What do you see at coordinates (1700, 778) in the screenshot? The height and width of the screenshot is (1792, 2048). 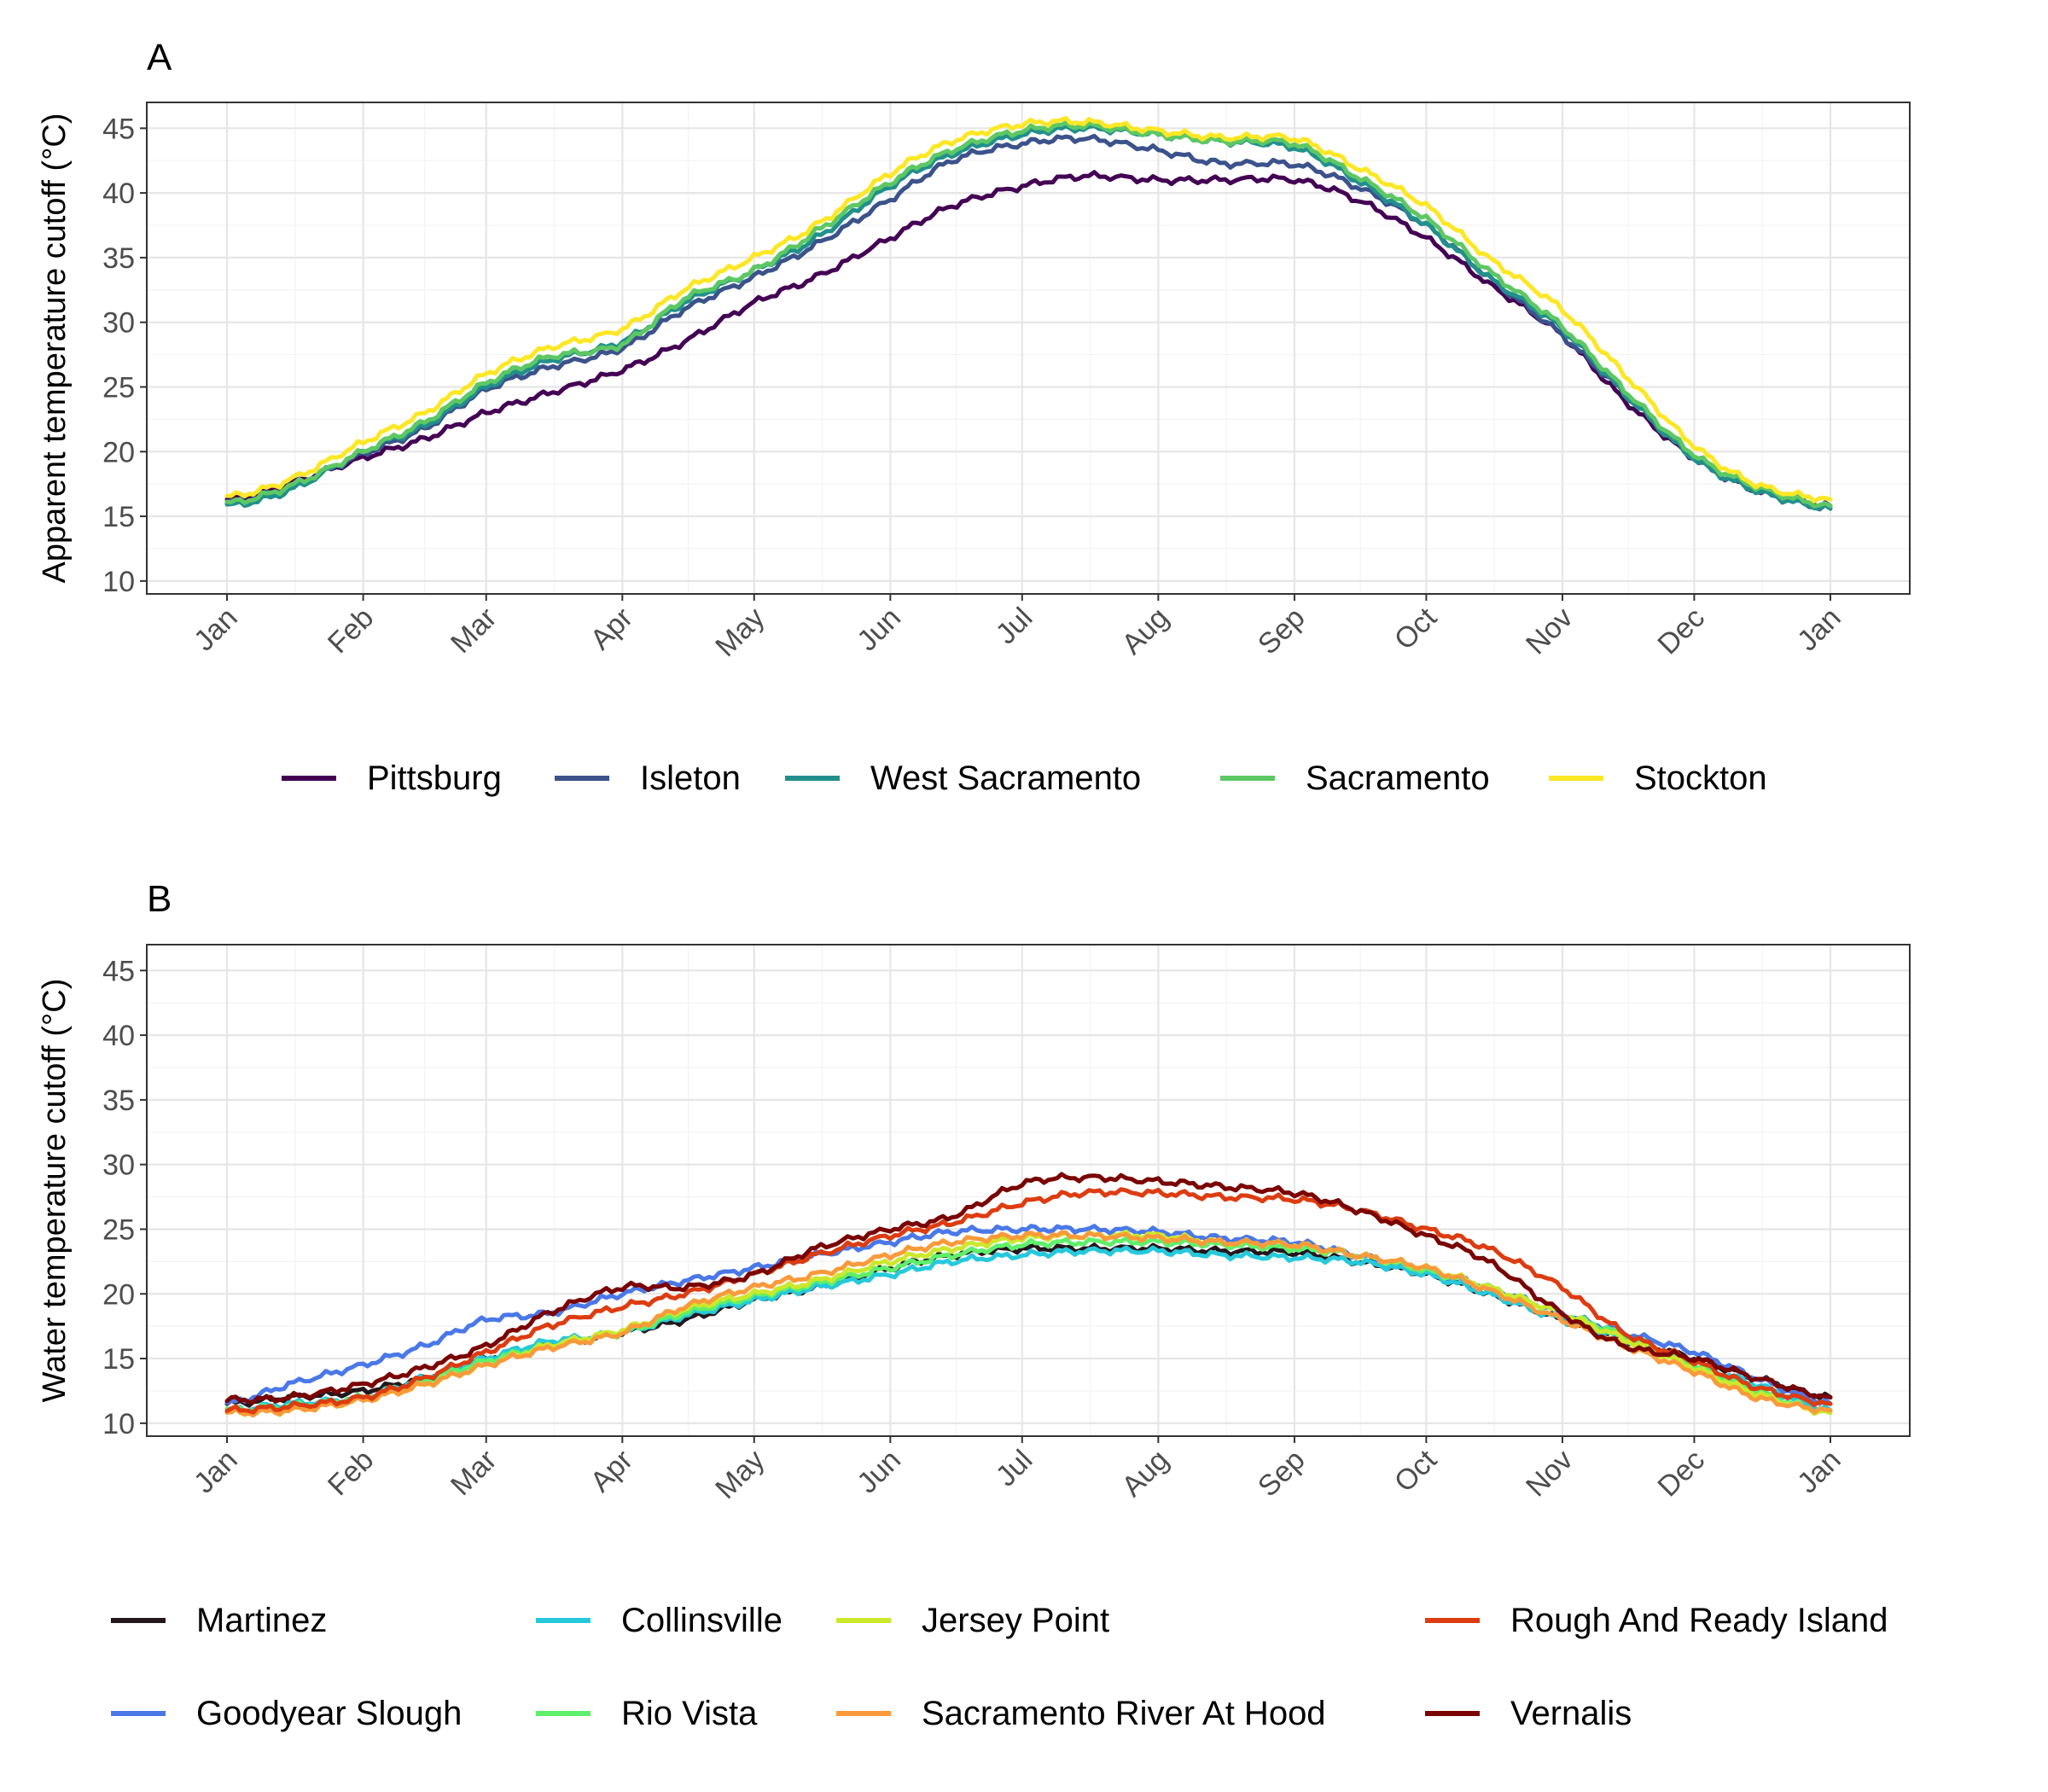 I see `legend-label: Stockton` at bounding box center [1700, 778].